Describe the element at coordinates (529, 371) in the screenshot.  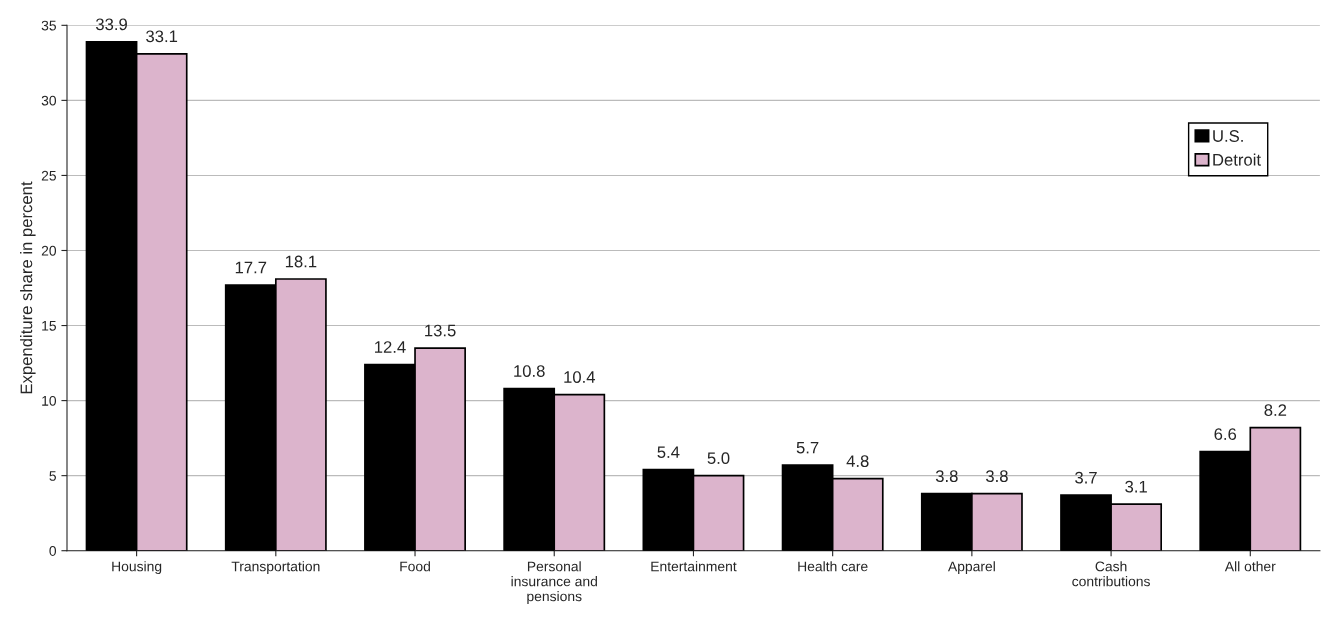
I see `data-label: 10.8` at that location.